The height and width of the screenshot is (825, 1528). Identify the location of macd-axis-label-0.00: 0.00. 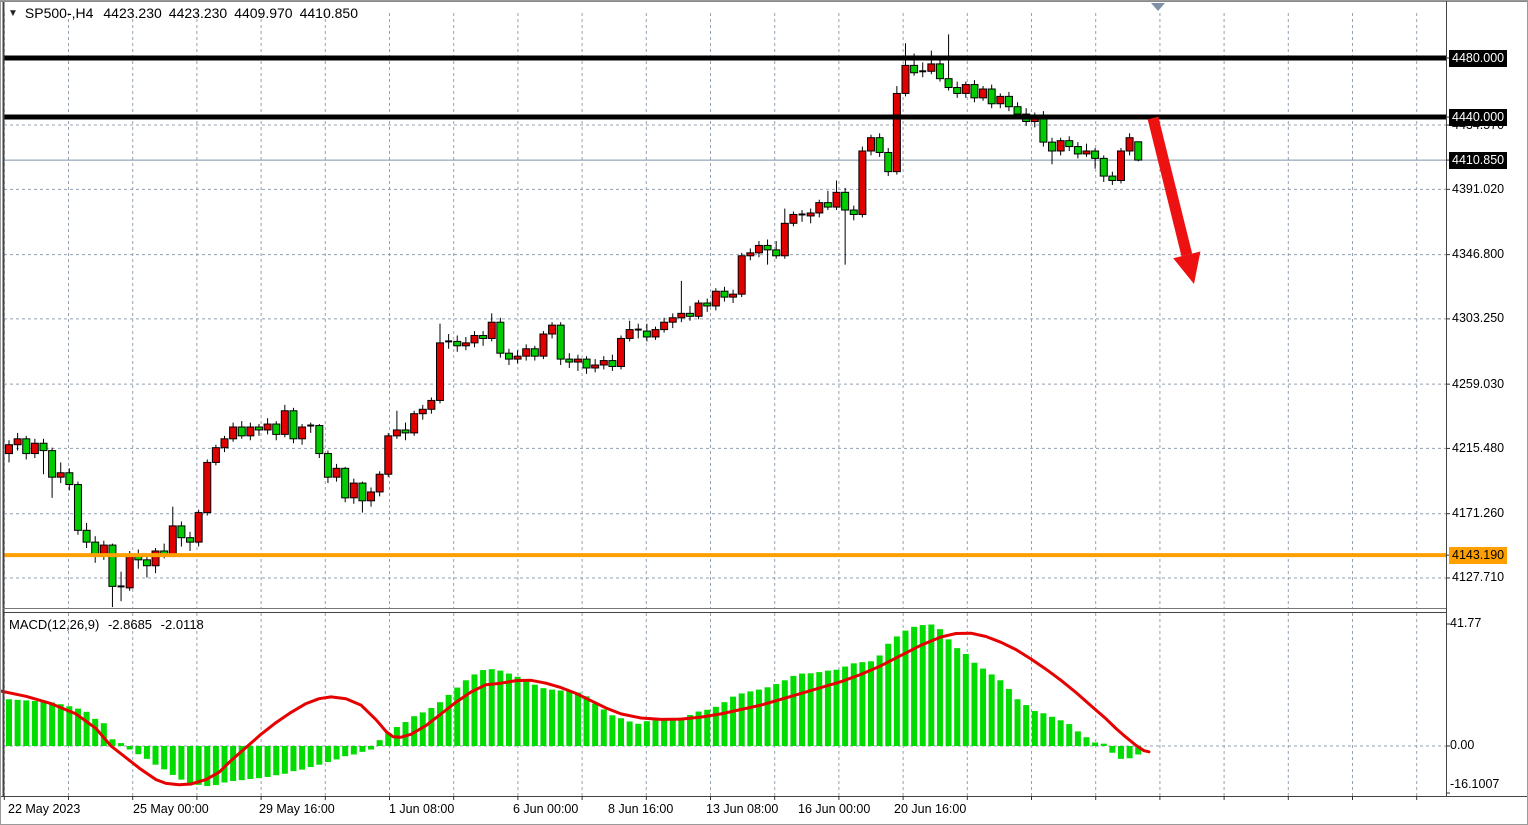
(1462, 745).